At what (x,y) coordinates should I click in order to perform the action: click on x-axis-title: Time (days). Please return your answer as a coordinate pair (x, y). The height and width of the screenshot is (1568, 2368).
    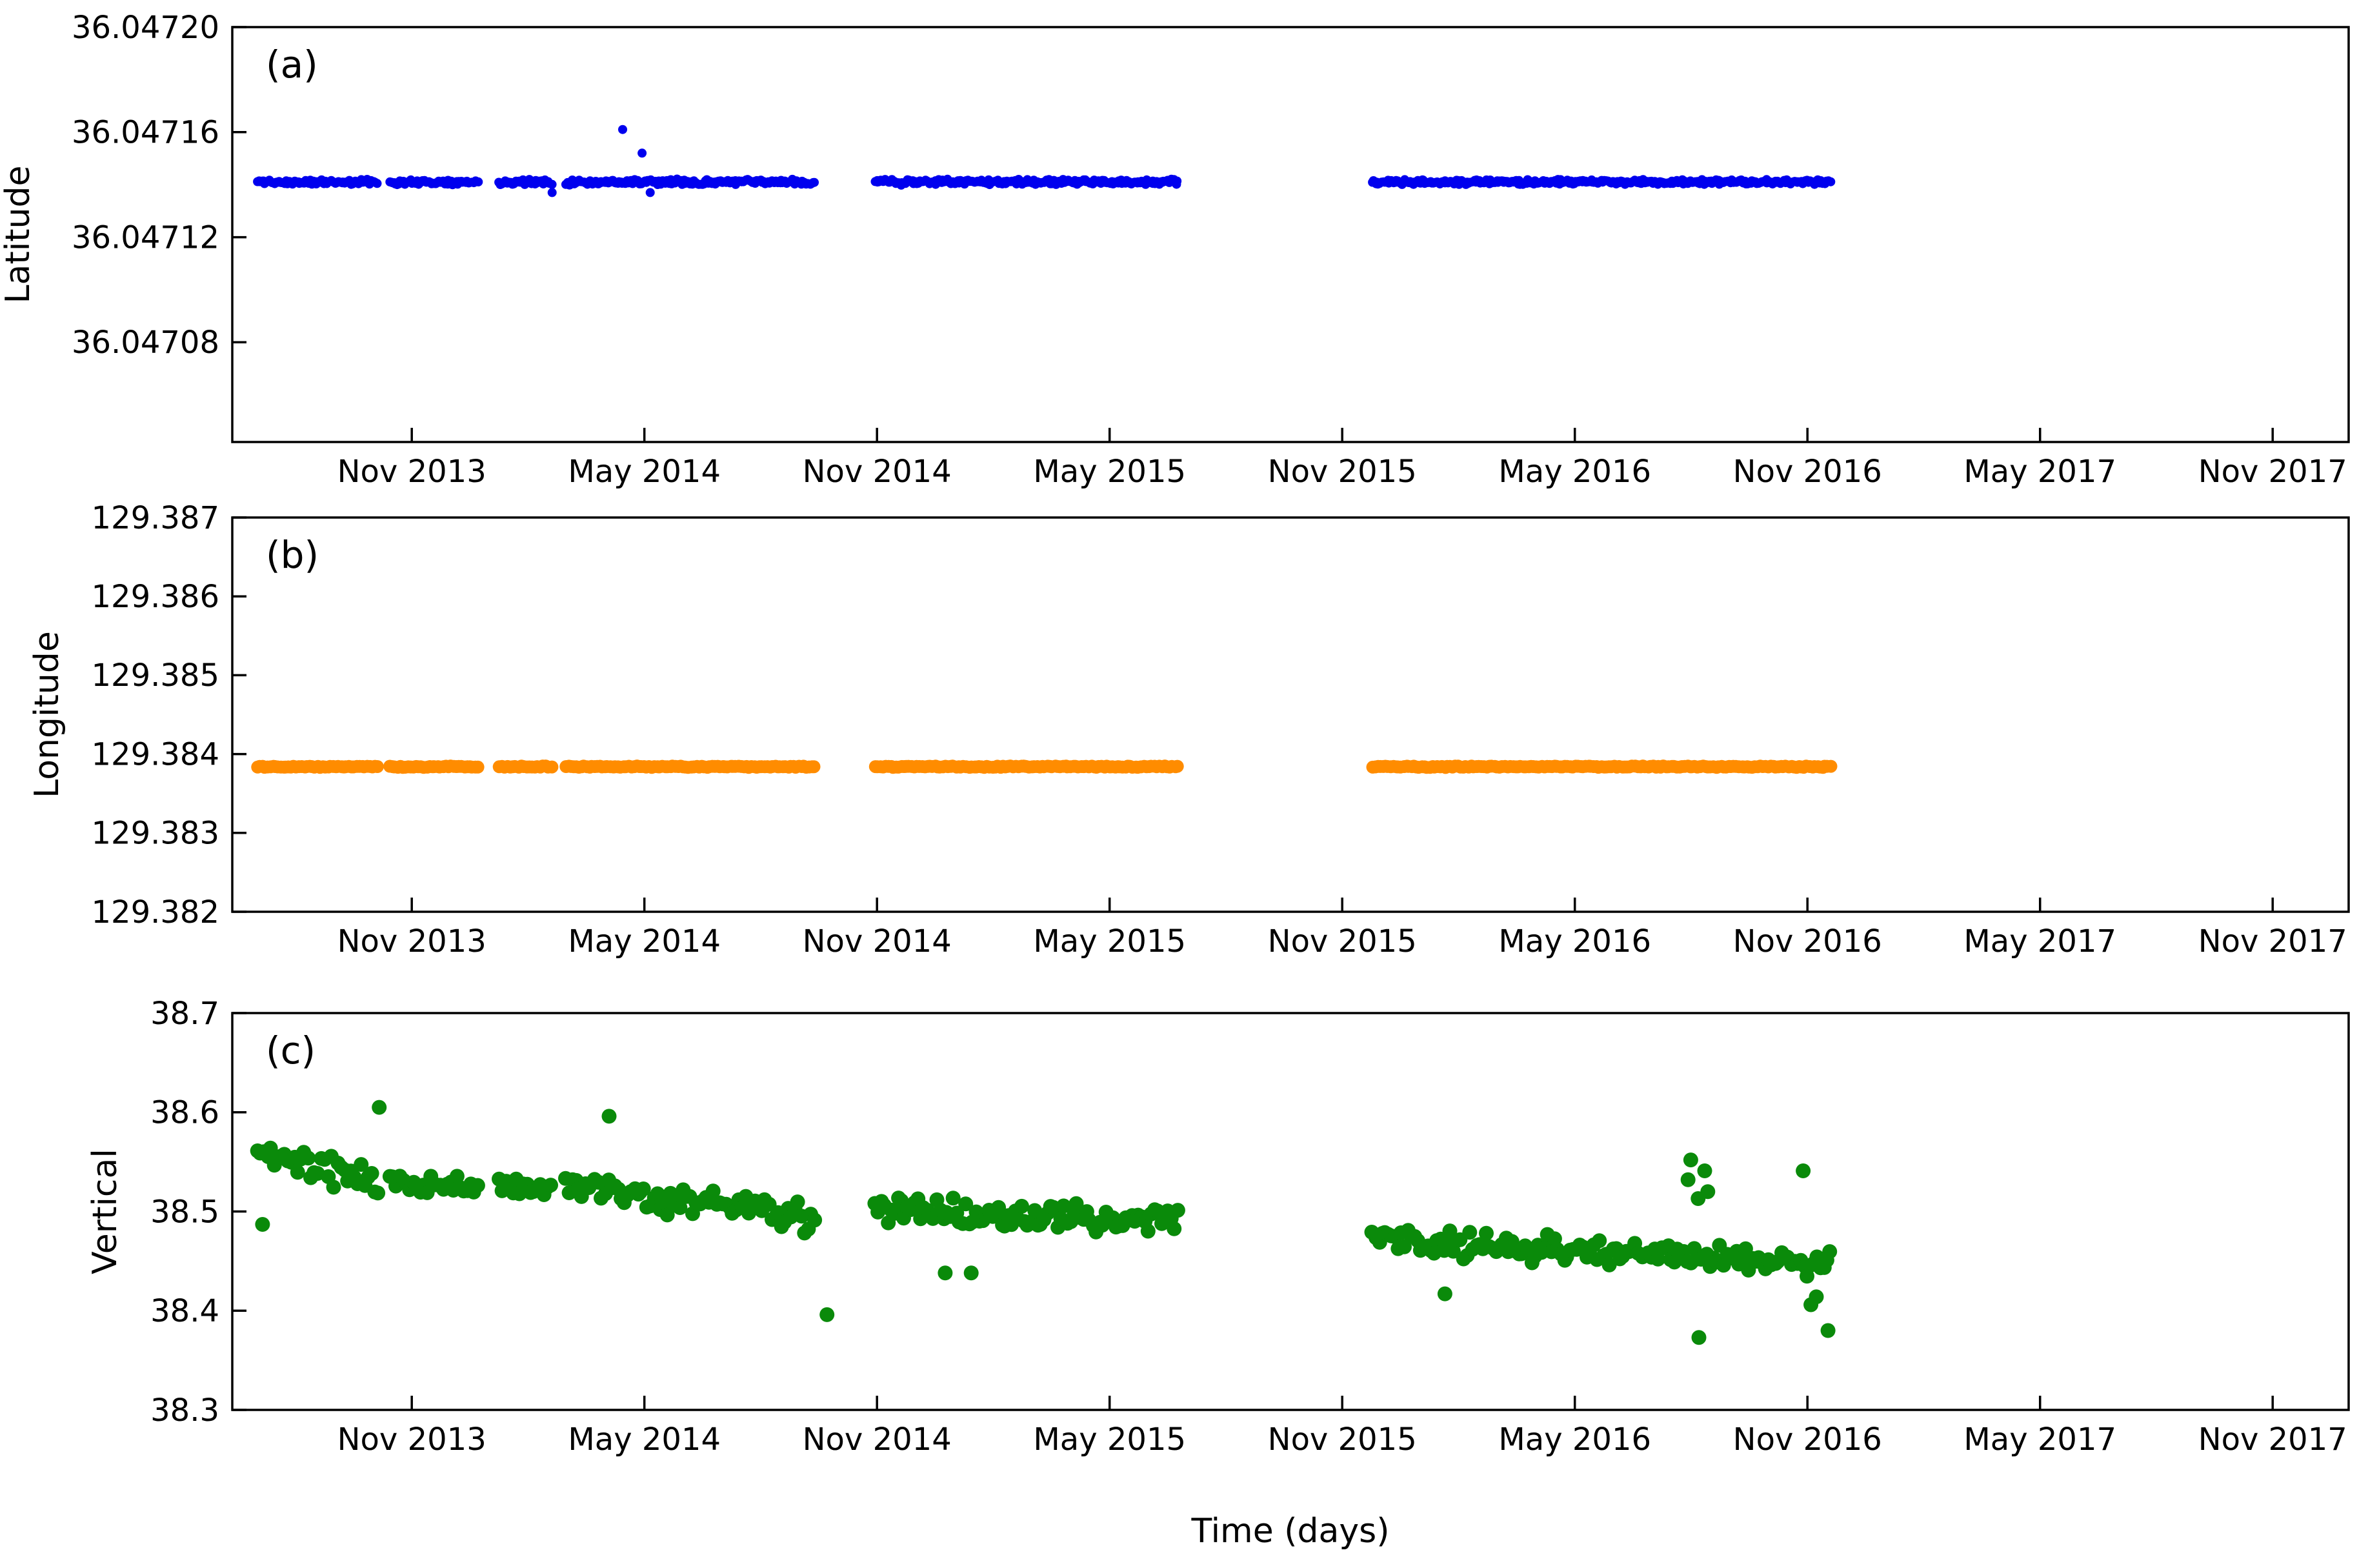
    Looking at the image, I should click on (1289, 1531).